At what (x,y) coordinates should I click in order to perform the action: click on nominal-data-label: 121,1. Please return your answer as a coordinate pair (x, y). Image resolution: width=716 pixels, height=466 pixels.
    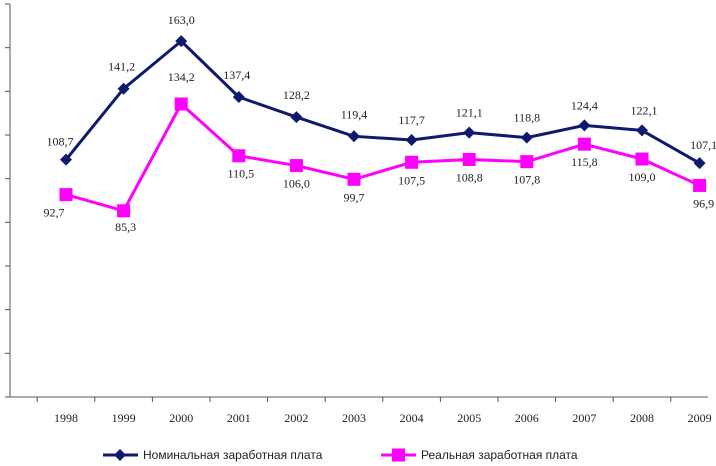
    Looking at the image, I should click on (469, 113).